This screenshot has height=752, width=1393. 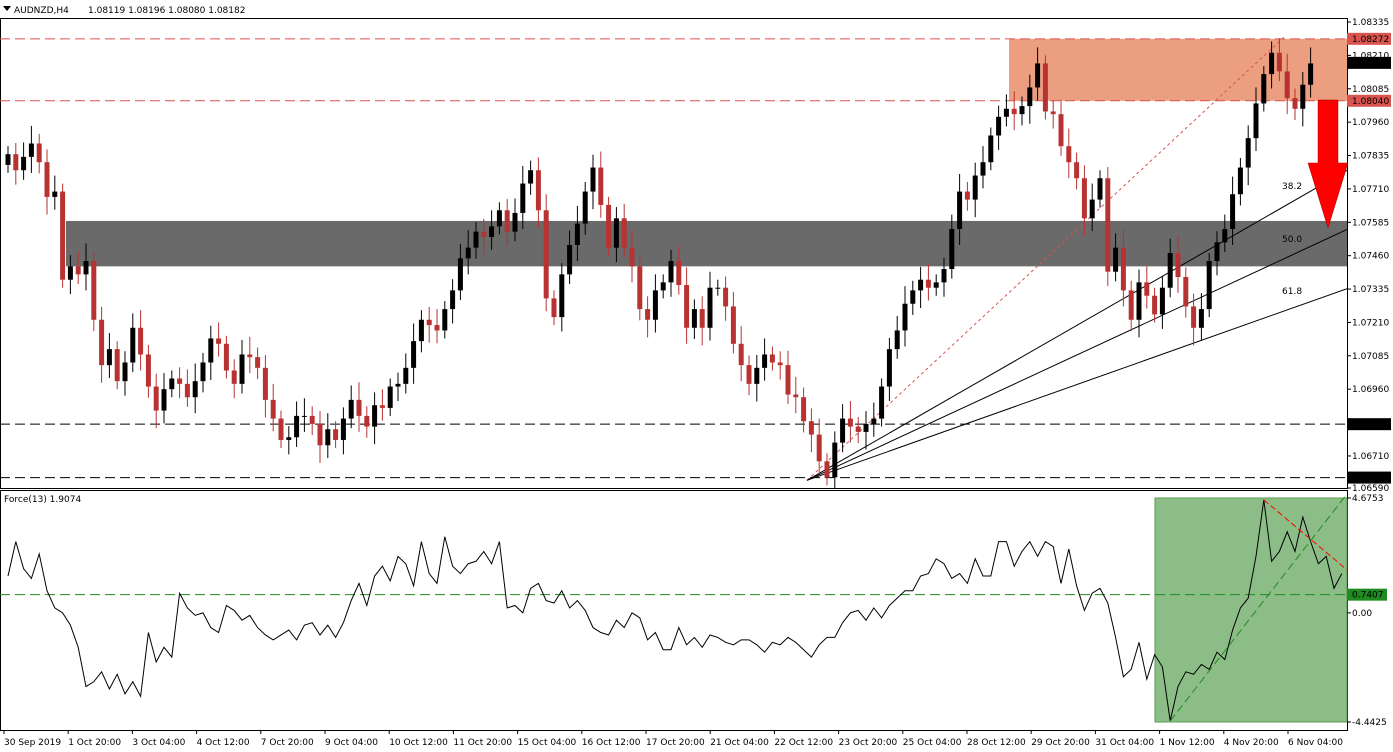 I want to click on time-tick-label: 11 Oct 20:00, so click(x=482, y=743).